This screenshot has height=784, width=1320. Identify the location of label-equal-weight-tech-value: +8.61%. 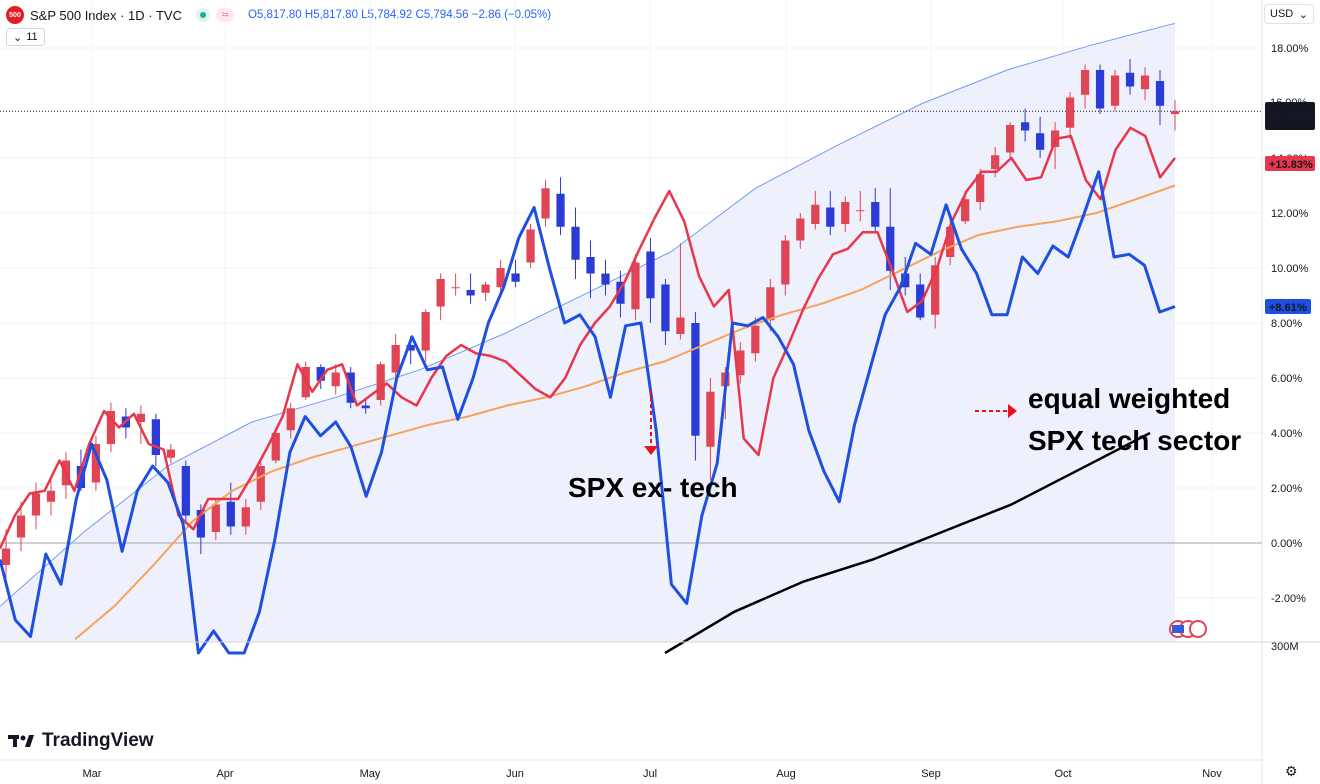
(1288, 308).